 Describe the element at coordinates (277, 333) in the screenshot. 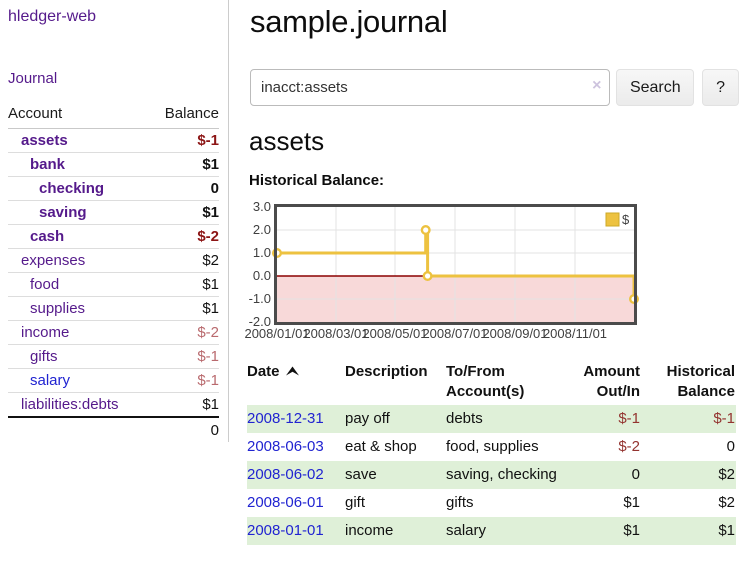

I see `x-tick: 2008/01/01` at that location.